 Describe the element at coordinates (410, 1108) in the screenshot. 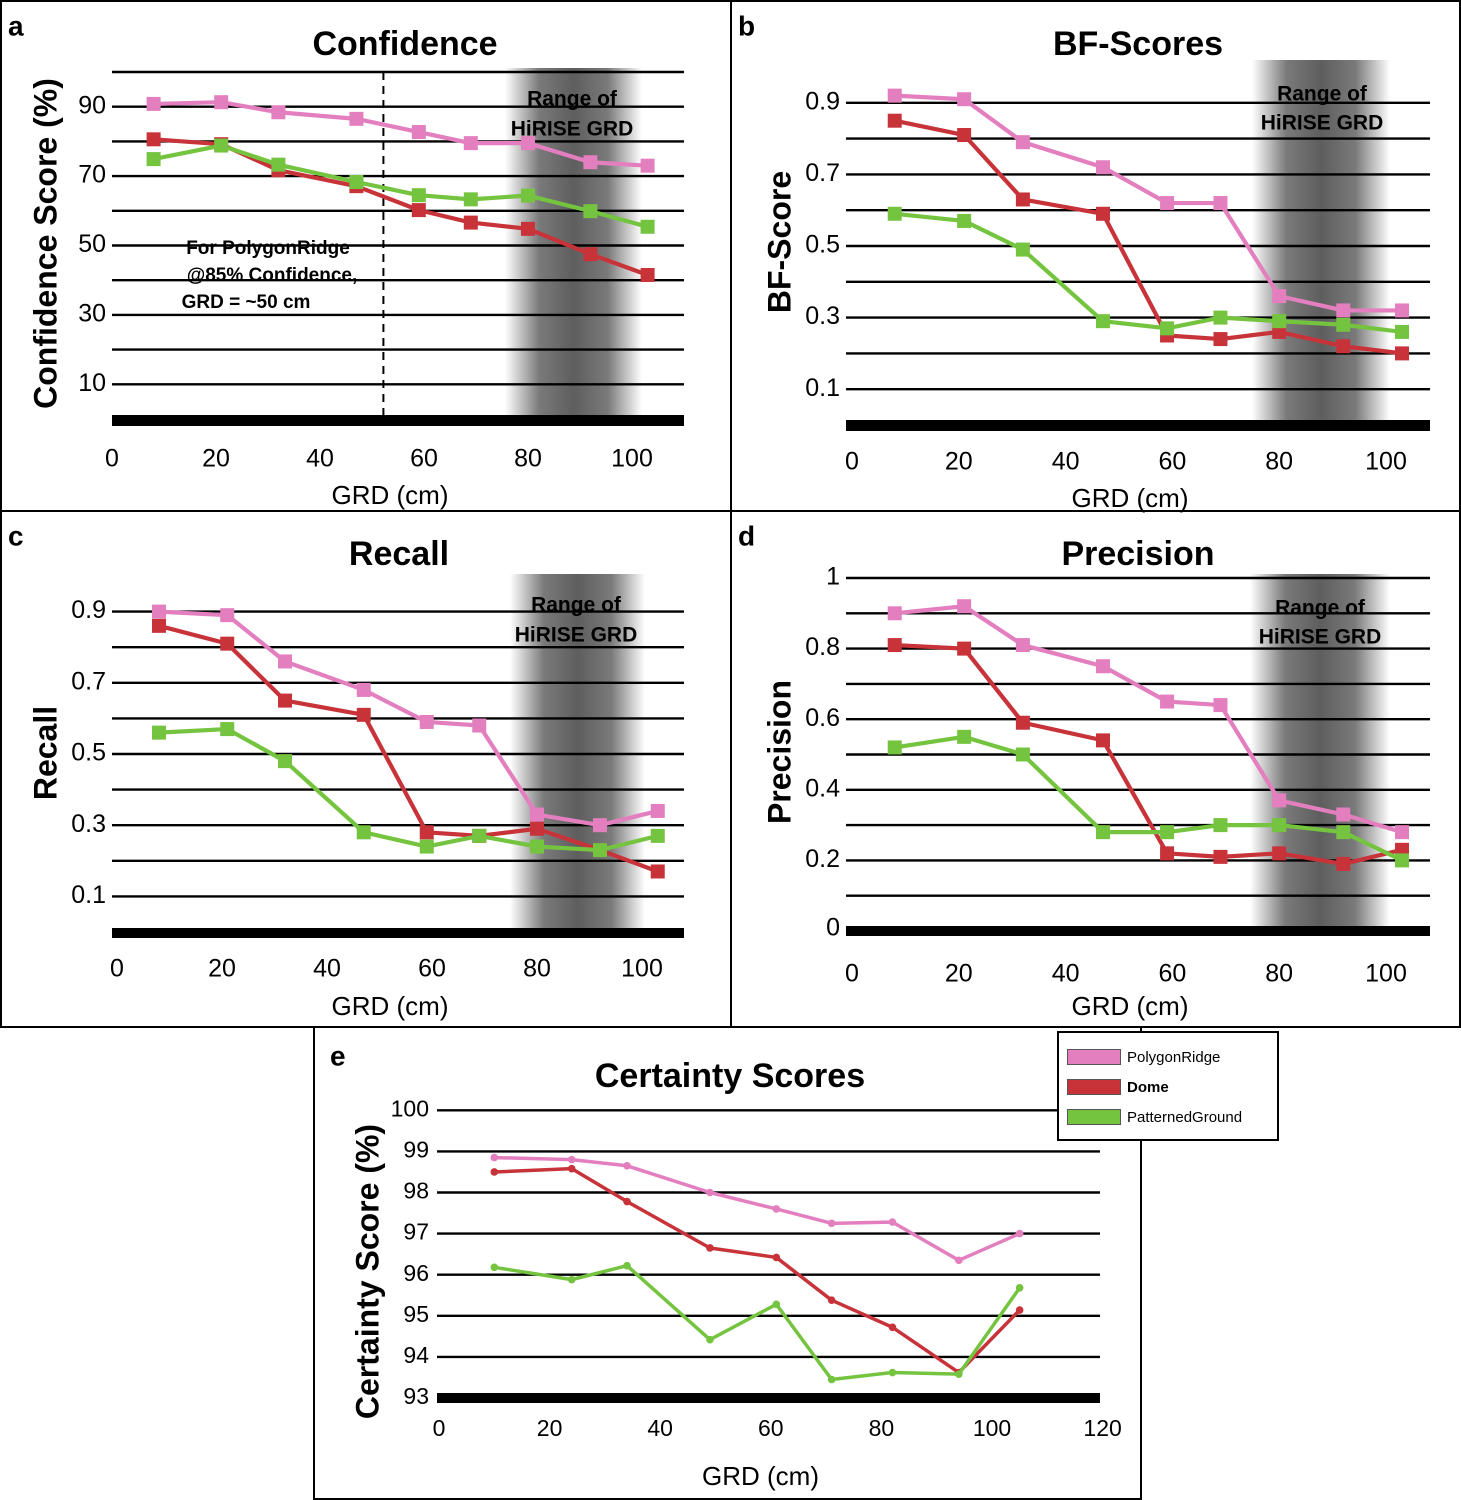

I see `y-tick-label-e-7: 100` at that location.